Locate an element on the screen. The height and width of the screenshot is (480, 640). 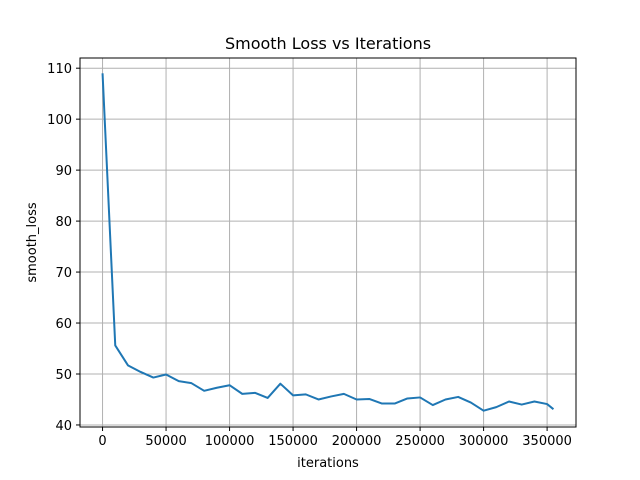
y-tick-label: 100 is located at coordinates (59, 120).